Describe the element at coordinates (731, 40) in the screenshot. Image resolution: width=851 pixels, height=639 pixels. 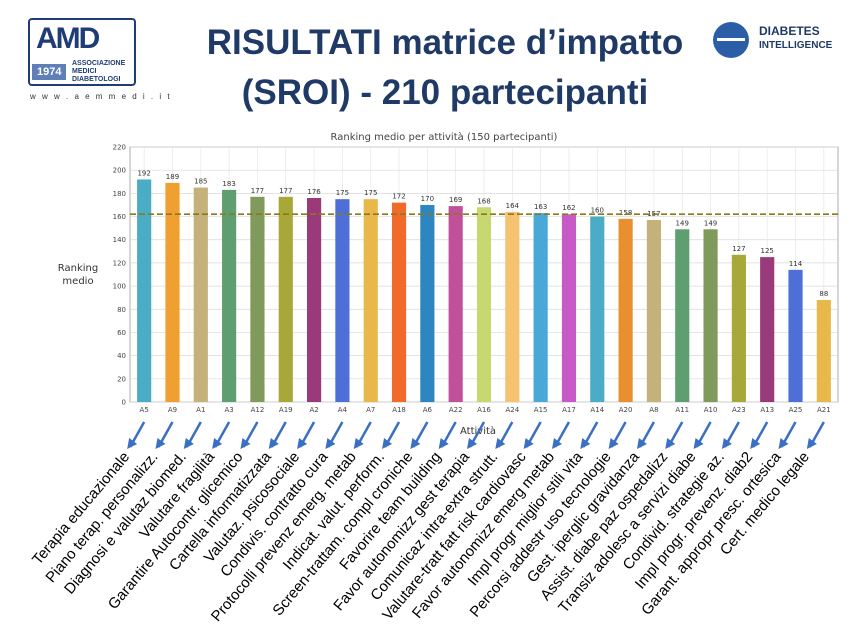
I see `diabetes-logo-icon` at that location.